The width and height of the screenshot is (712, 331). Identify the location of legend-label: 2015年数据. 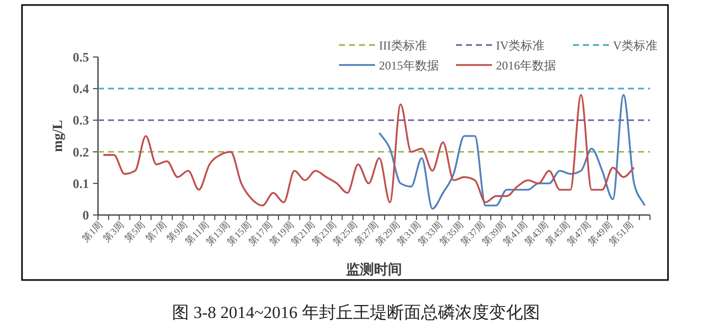
(409, 65).